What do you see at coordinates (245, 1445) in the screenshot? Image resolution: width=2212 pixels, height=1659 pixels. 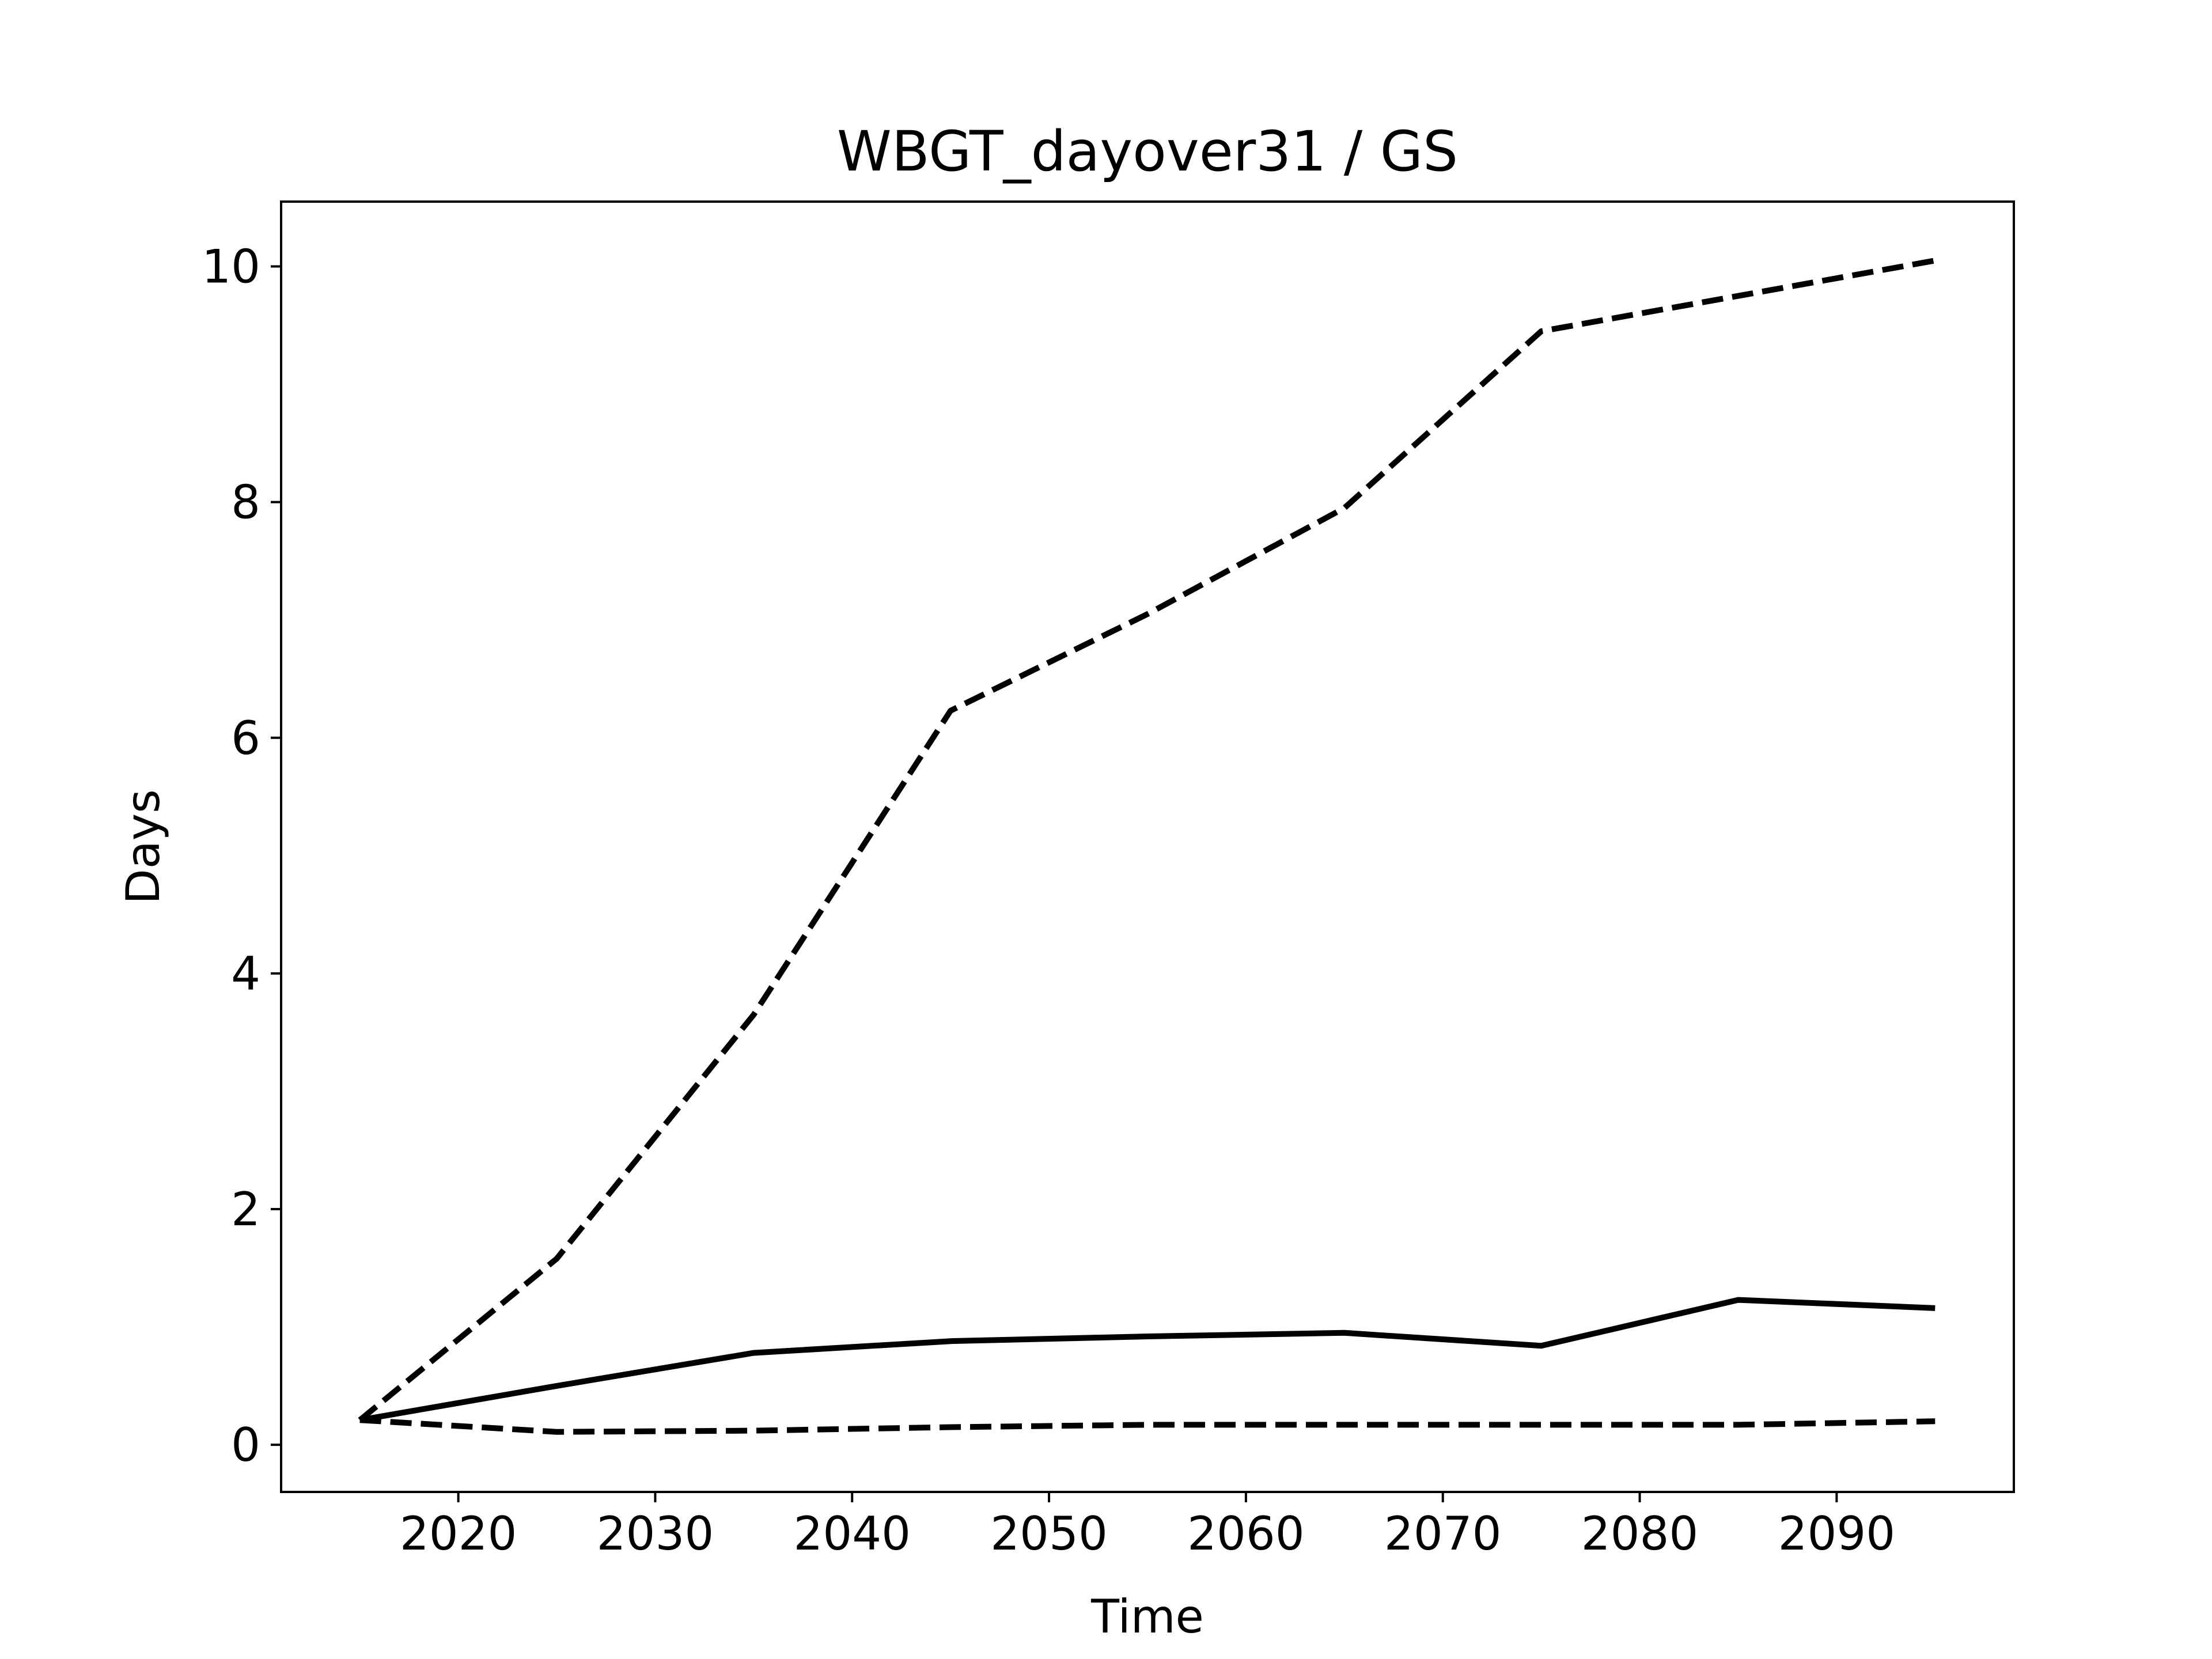 I see `y-tick-label: 0` at bounding box center [245, 1445].